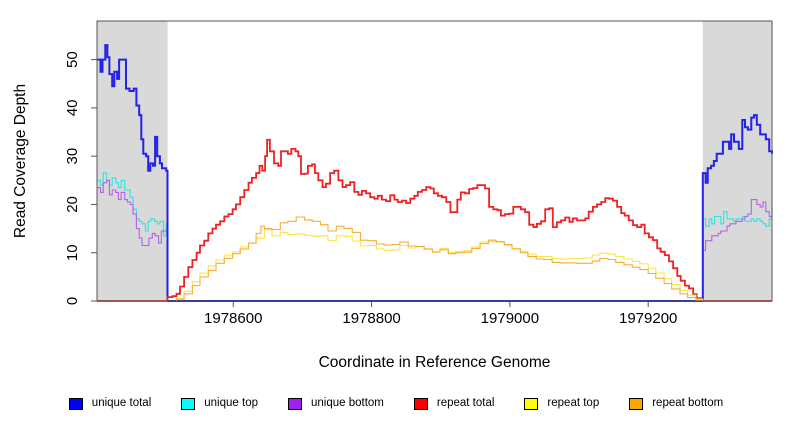 Image resolution: width=792 pixels, height=432 pixels. I want to click on legend-item-repeat-bottom: repeat bottom, so click(676, 404).